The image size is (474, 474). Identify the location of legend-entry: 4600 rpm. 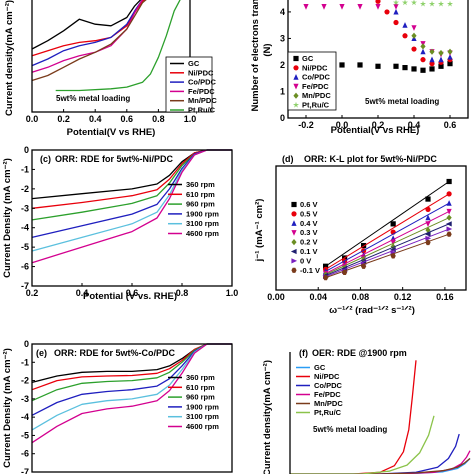
(202, 233).